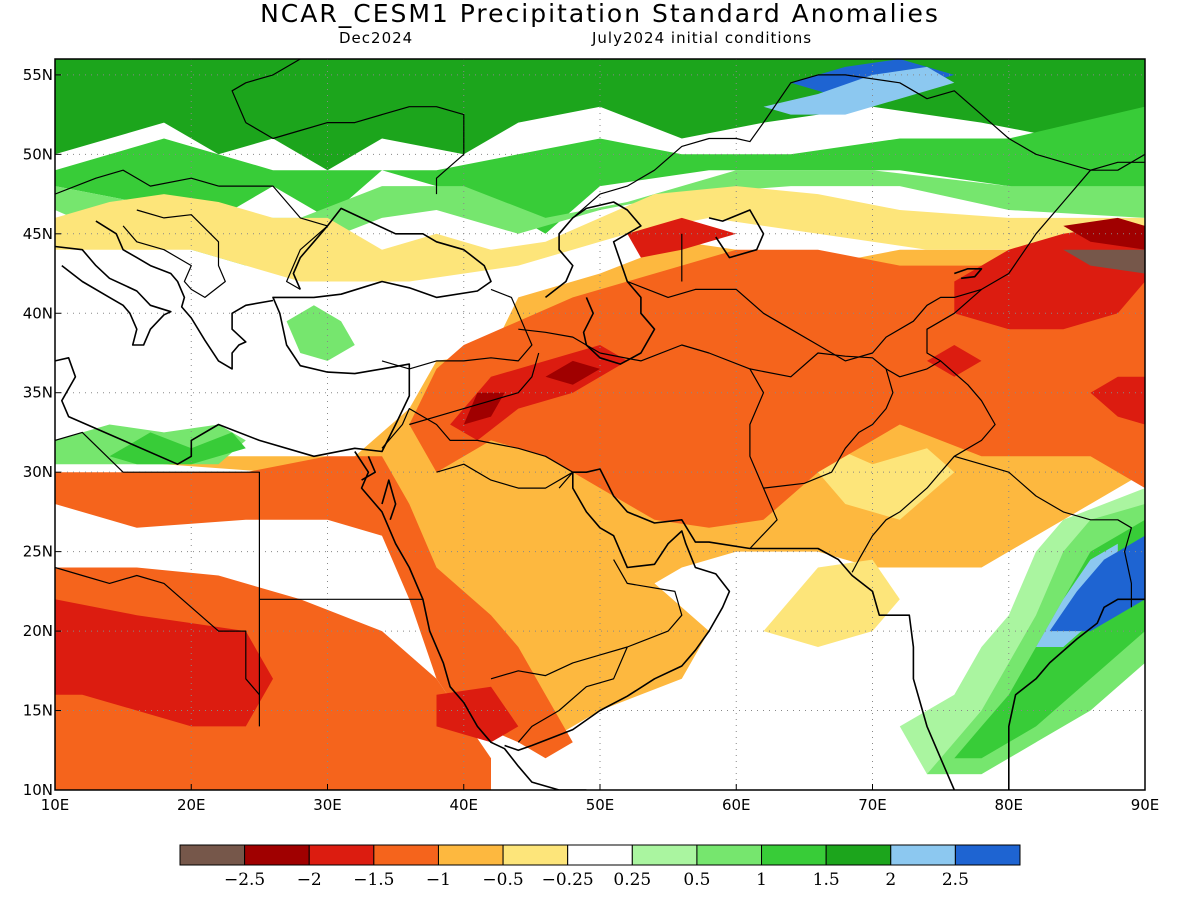  I want to click on lon-label-20: 20E, so click(191, 805).